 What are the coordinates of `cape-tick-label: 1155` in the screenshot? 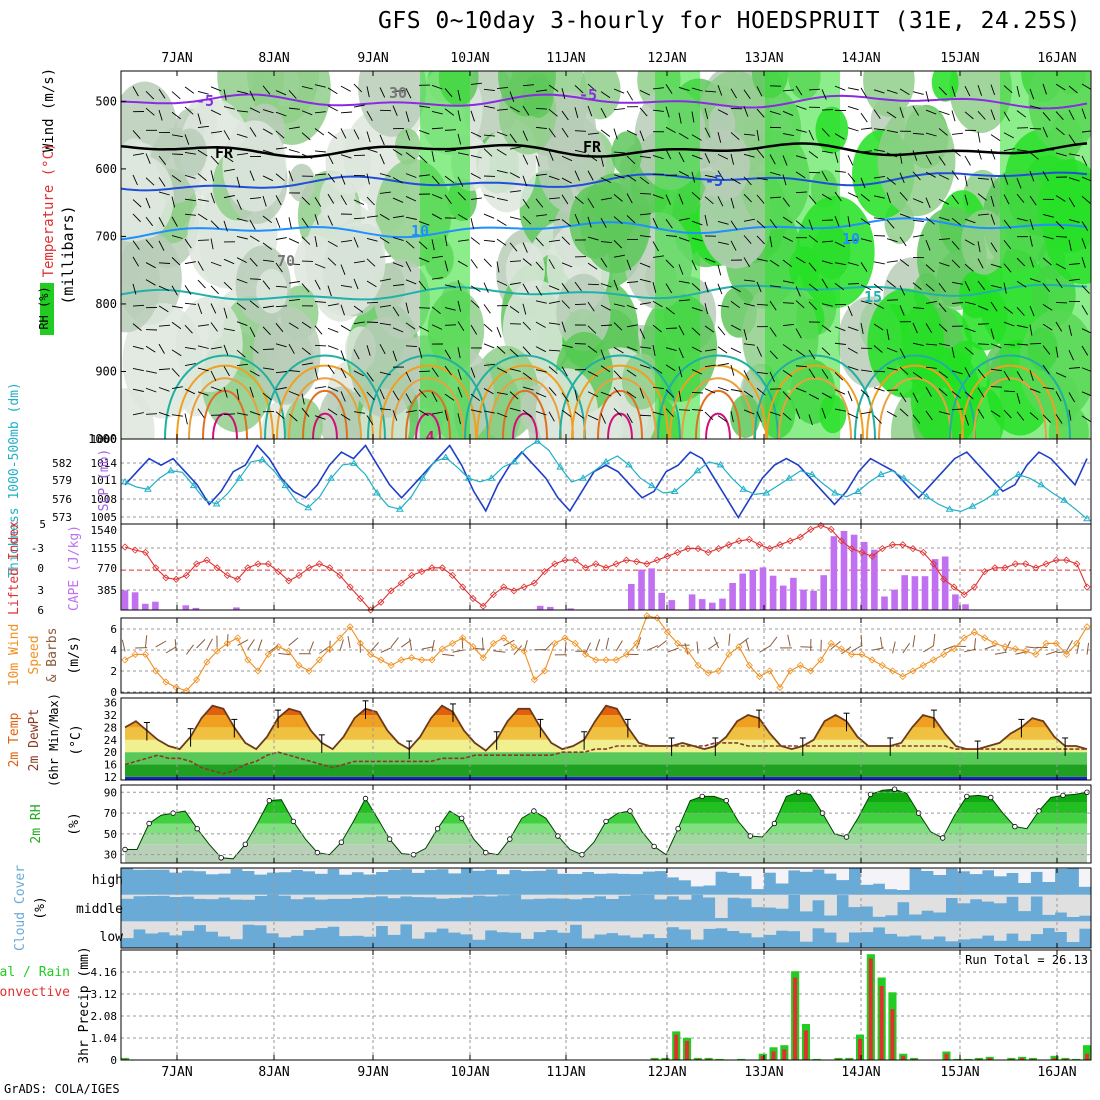 It's located at (104, 548).